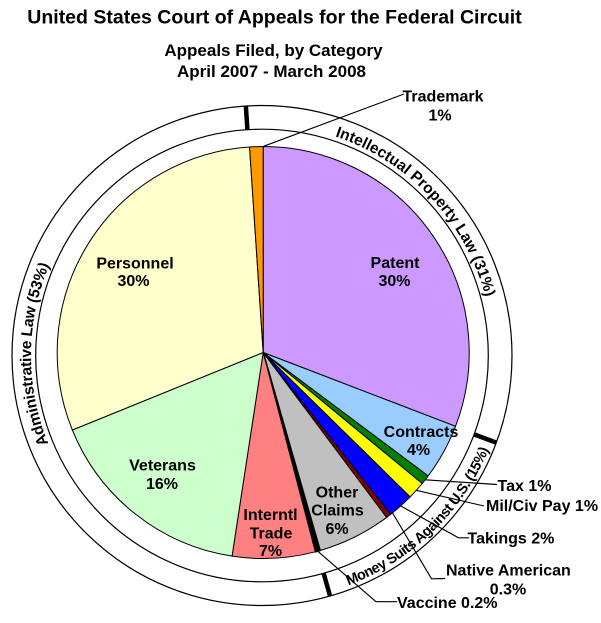  I want to click on svg-text: Personnel, so click(134, 263).